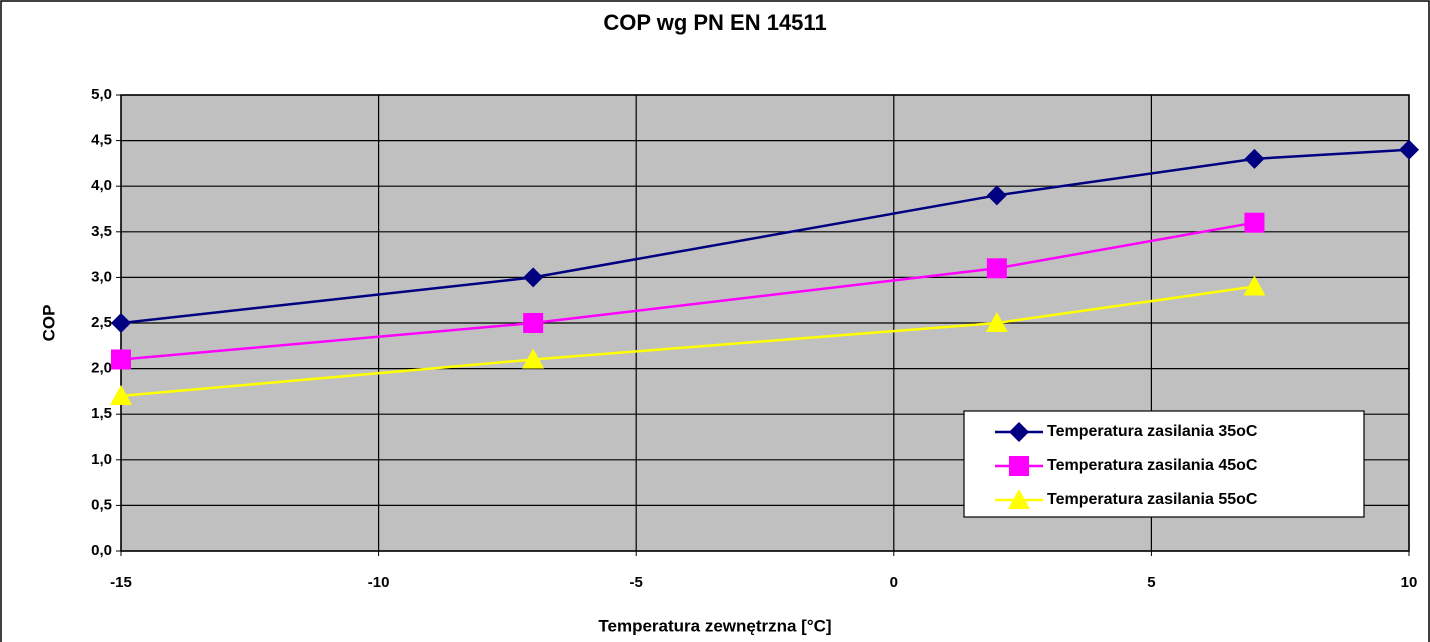 The width and height of the screenshot is (1430, 642). I want to click on y-tick-label: 1,0, so click(101, 459).